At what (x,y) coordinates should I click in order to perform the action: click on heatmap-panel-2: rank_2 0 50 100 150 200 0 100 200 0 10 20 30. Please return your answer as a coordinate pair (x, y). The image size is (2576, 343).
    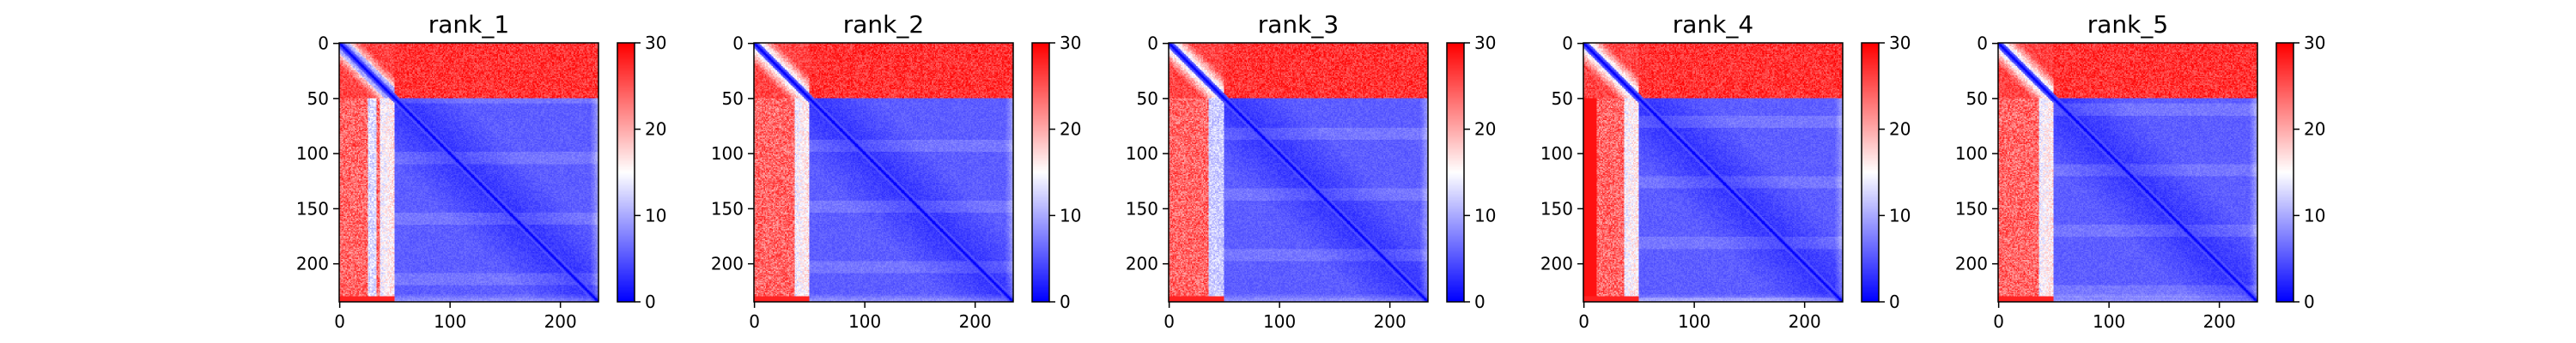
    Looking at the image, I should click on (896, 171).